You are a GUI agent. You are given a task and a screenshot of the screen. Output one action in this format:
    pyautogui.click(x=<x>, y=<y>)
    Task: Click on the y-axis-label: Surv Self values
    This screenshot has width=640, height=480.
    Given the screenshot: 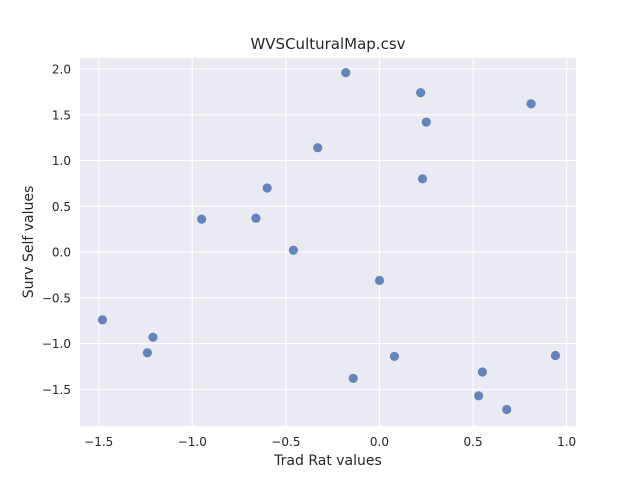 What is the action you would take?
    pyautogui.click(x=29, y=242)
    